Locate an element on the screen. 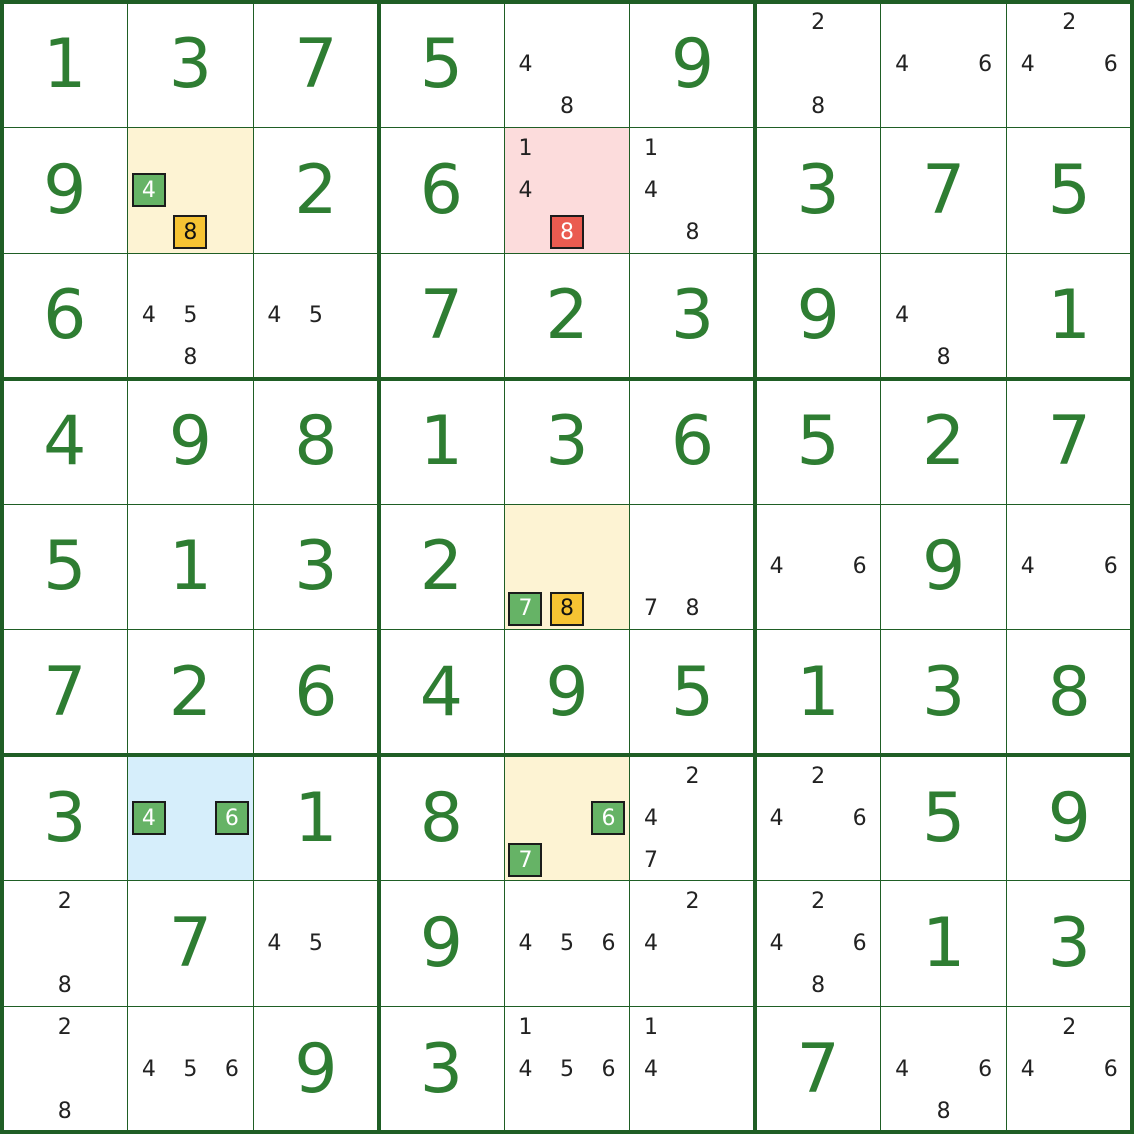 The height and width of the screenshot is (1134, 1134). cell-r5c2: 1 is located at coordinates (191, 567).